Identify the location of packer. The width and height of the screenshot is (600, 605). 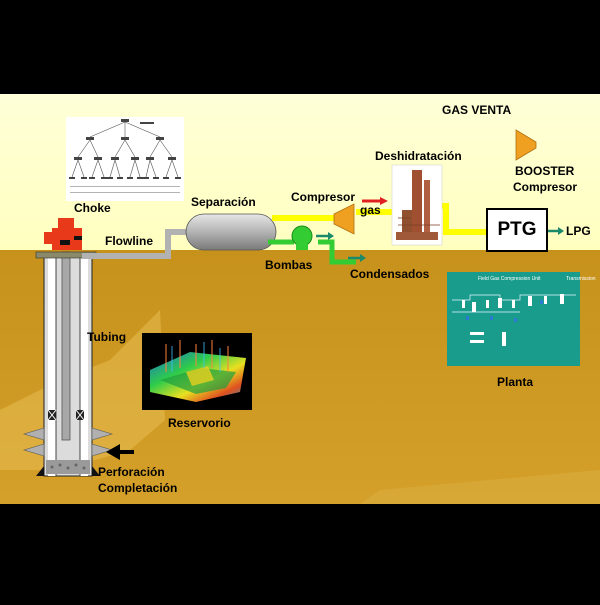
(66, 415).